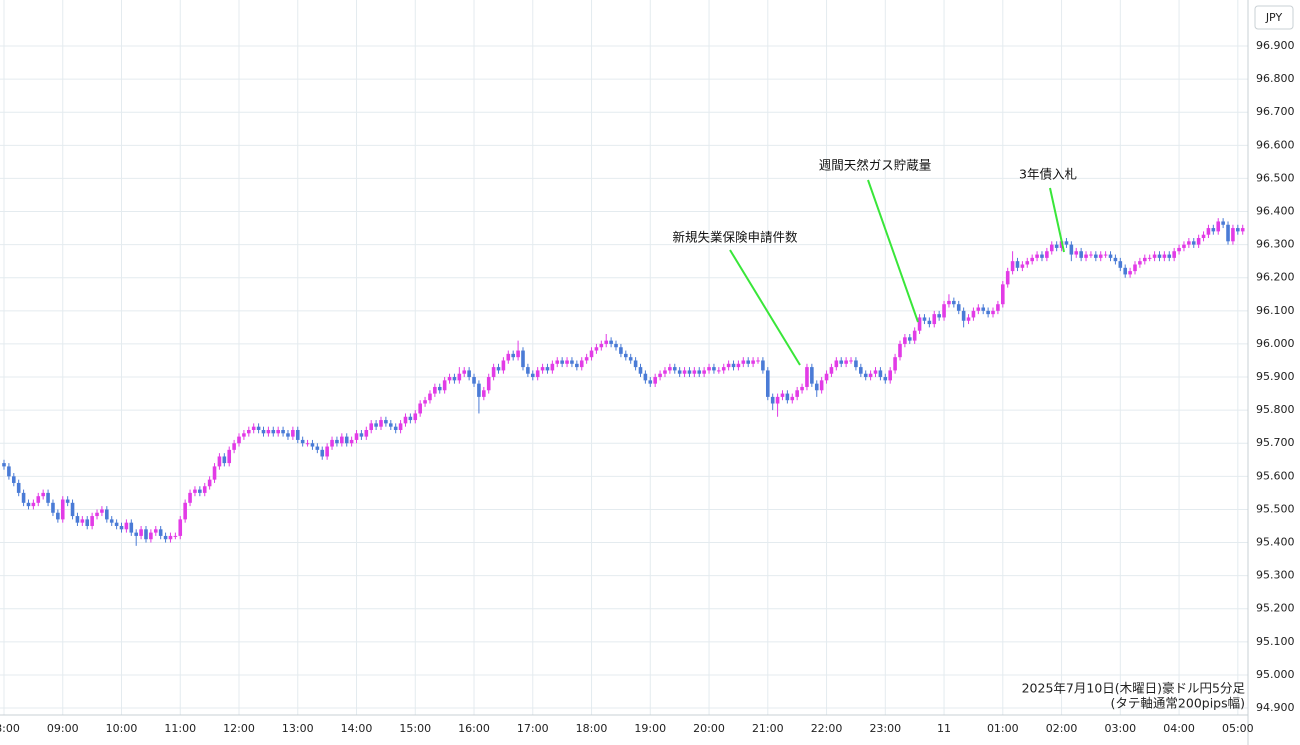 The image size is (1300, 745). Describe the element at coordinates (10, 728) in the screenshot. I see `x-tick-label: 08:00` at that location.